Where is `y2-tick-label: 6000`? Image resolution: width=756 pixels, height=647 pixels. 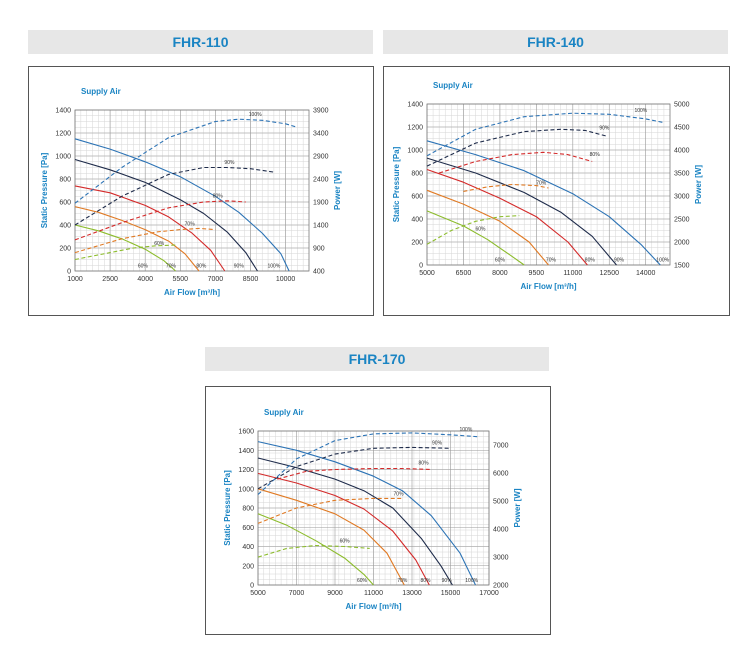
y2-tick-label: 6000 is located at coordinates (501, 474).